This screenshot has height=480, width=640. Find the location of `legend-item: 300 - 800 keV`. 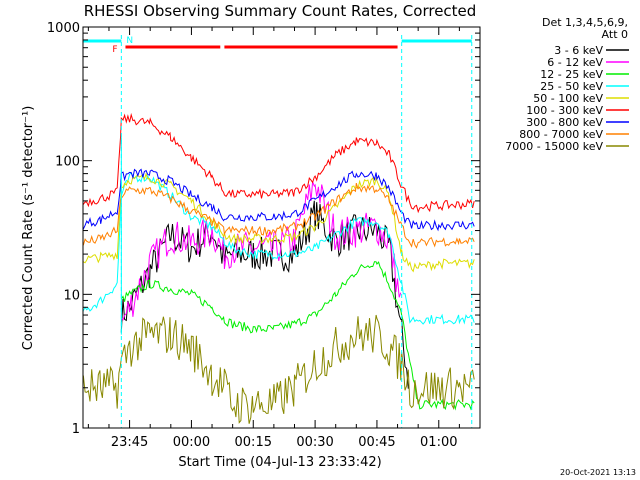

legend-item: 300 - 800 keV is located at coordinates (577, 122).